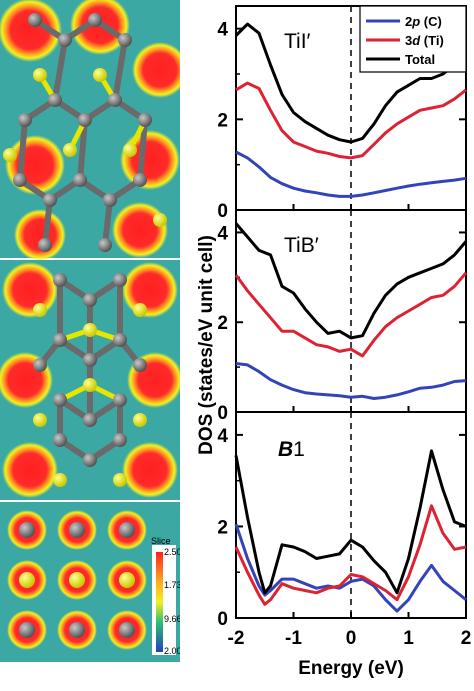 The image size is (474, 691). What do you see at coordinates (90, 582) in the screenshot?
I see `slice-panel-bottom: Slice 2.500 1.733 9.667e-1 2.000e-1` at bounding box center [90, 582].